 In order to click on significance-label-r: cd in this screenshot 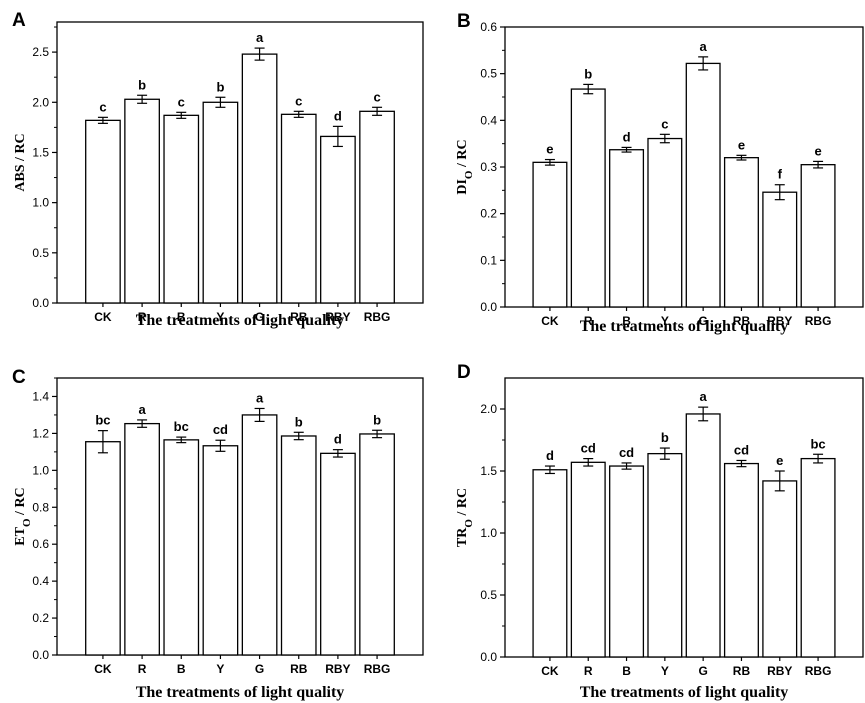, I will do `click(588, 448)`.